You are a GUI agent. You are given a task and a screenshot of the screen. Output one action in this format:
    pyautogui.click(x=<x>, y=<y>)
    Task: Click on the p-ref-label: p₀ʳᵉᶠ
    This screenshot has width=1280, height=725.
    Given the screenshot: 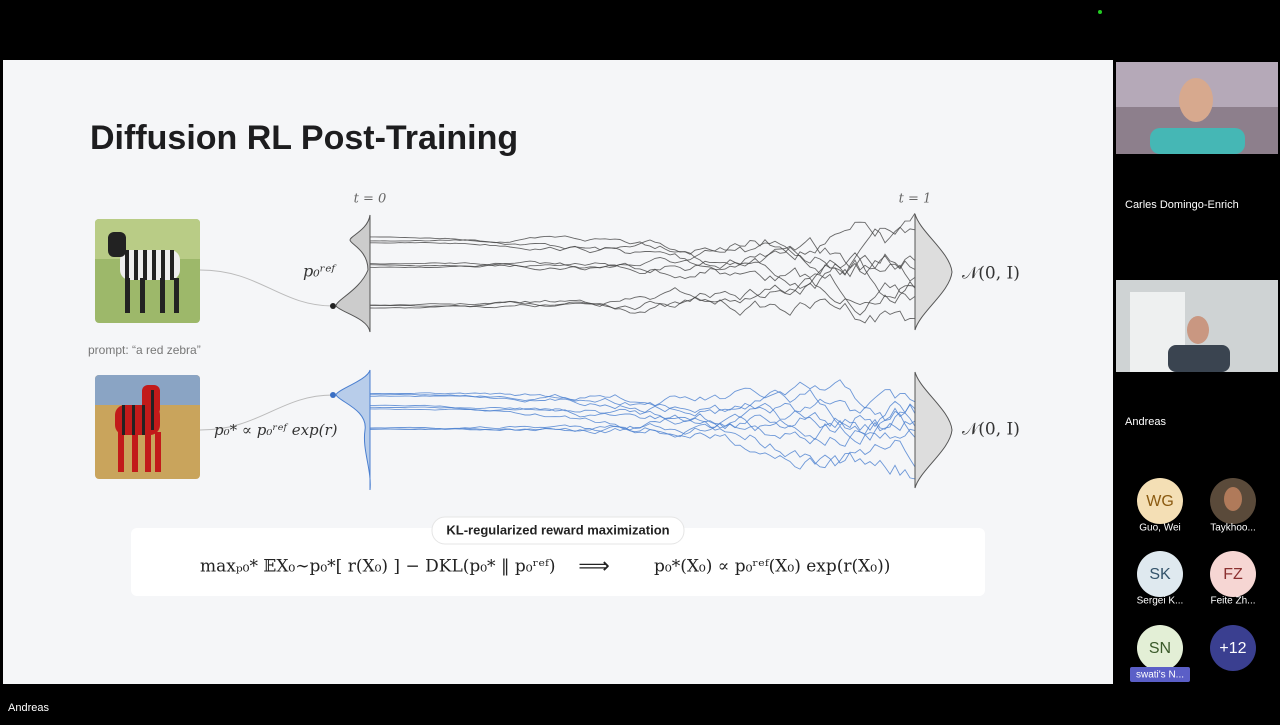 What is the action you would take?
    pyautogui.click(x=320, y=271)
    